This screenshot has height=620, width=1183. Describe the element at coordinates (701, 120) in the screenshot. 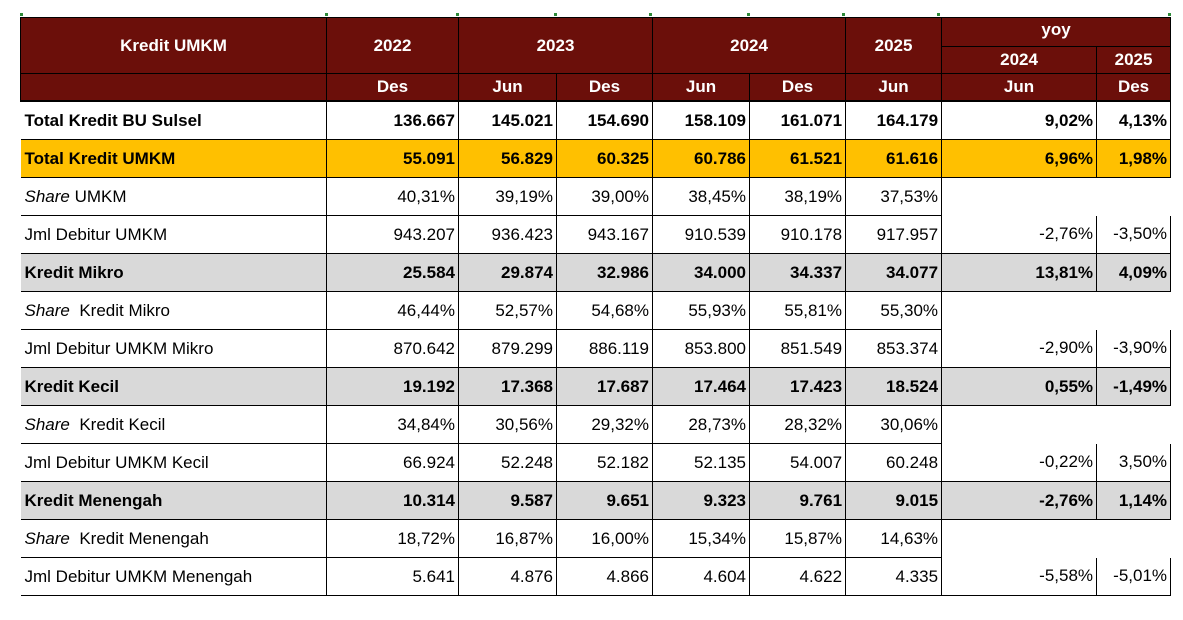

I see `value-cell: 158.109` at that location.